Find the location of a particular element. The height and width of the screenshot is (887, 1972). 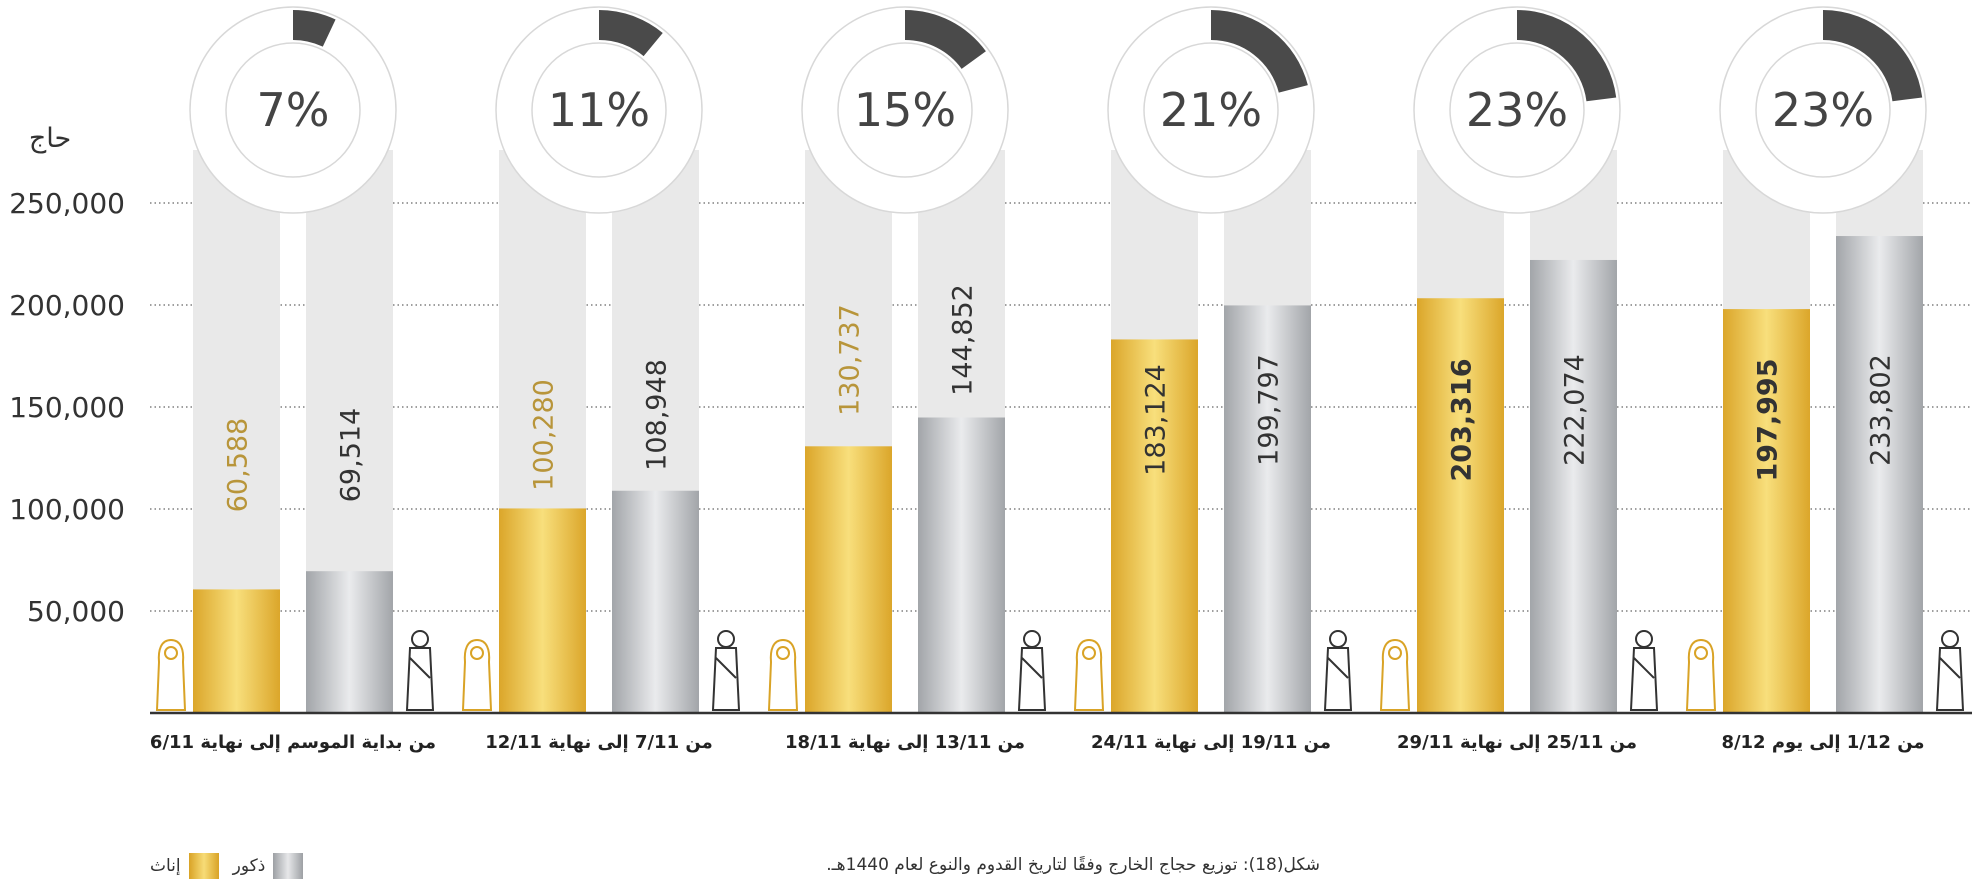

y-axis-label: حاج is located at coordinates (50, 138).